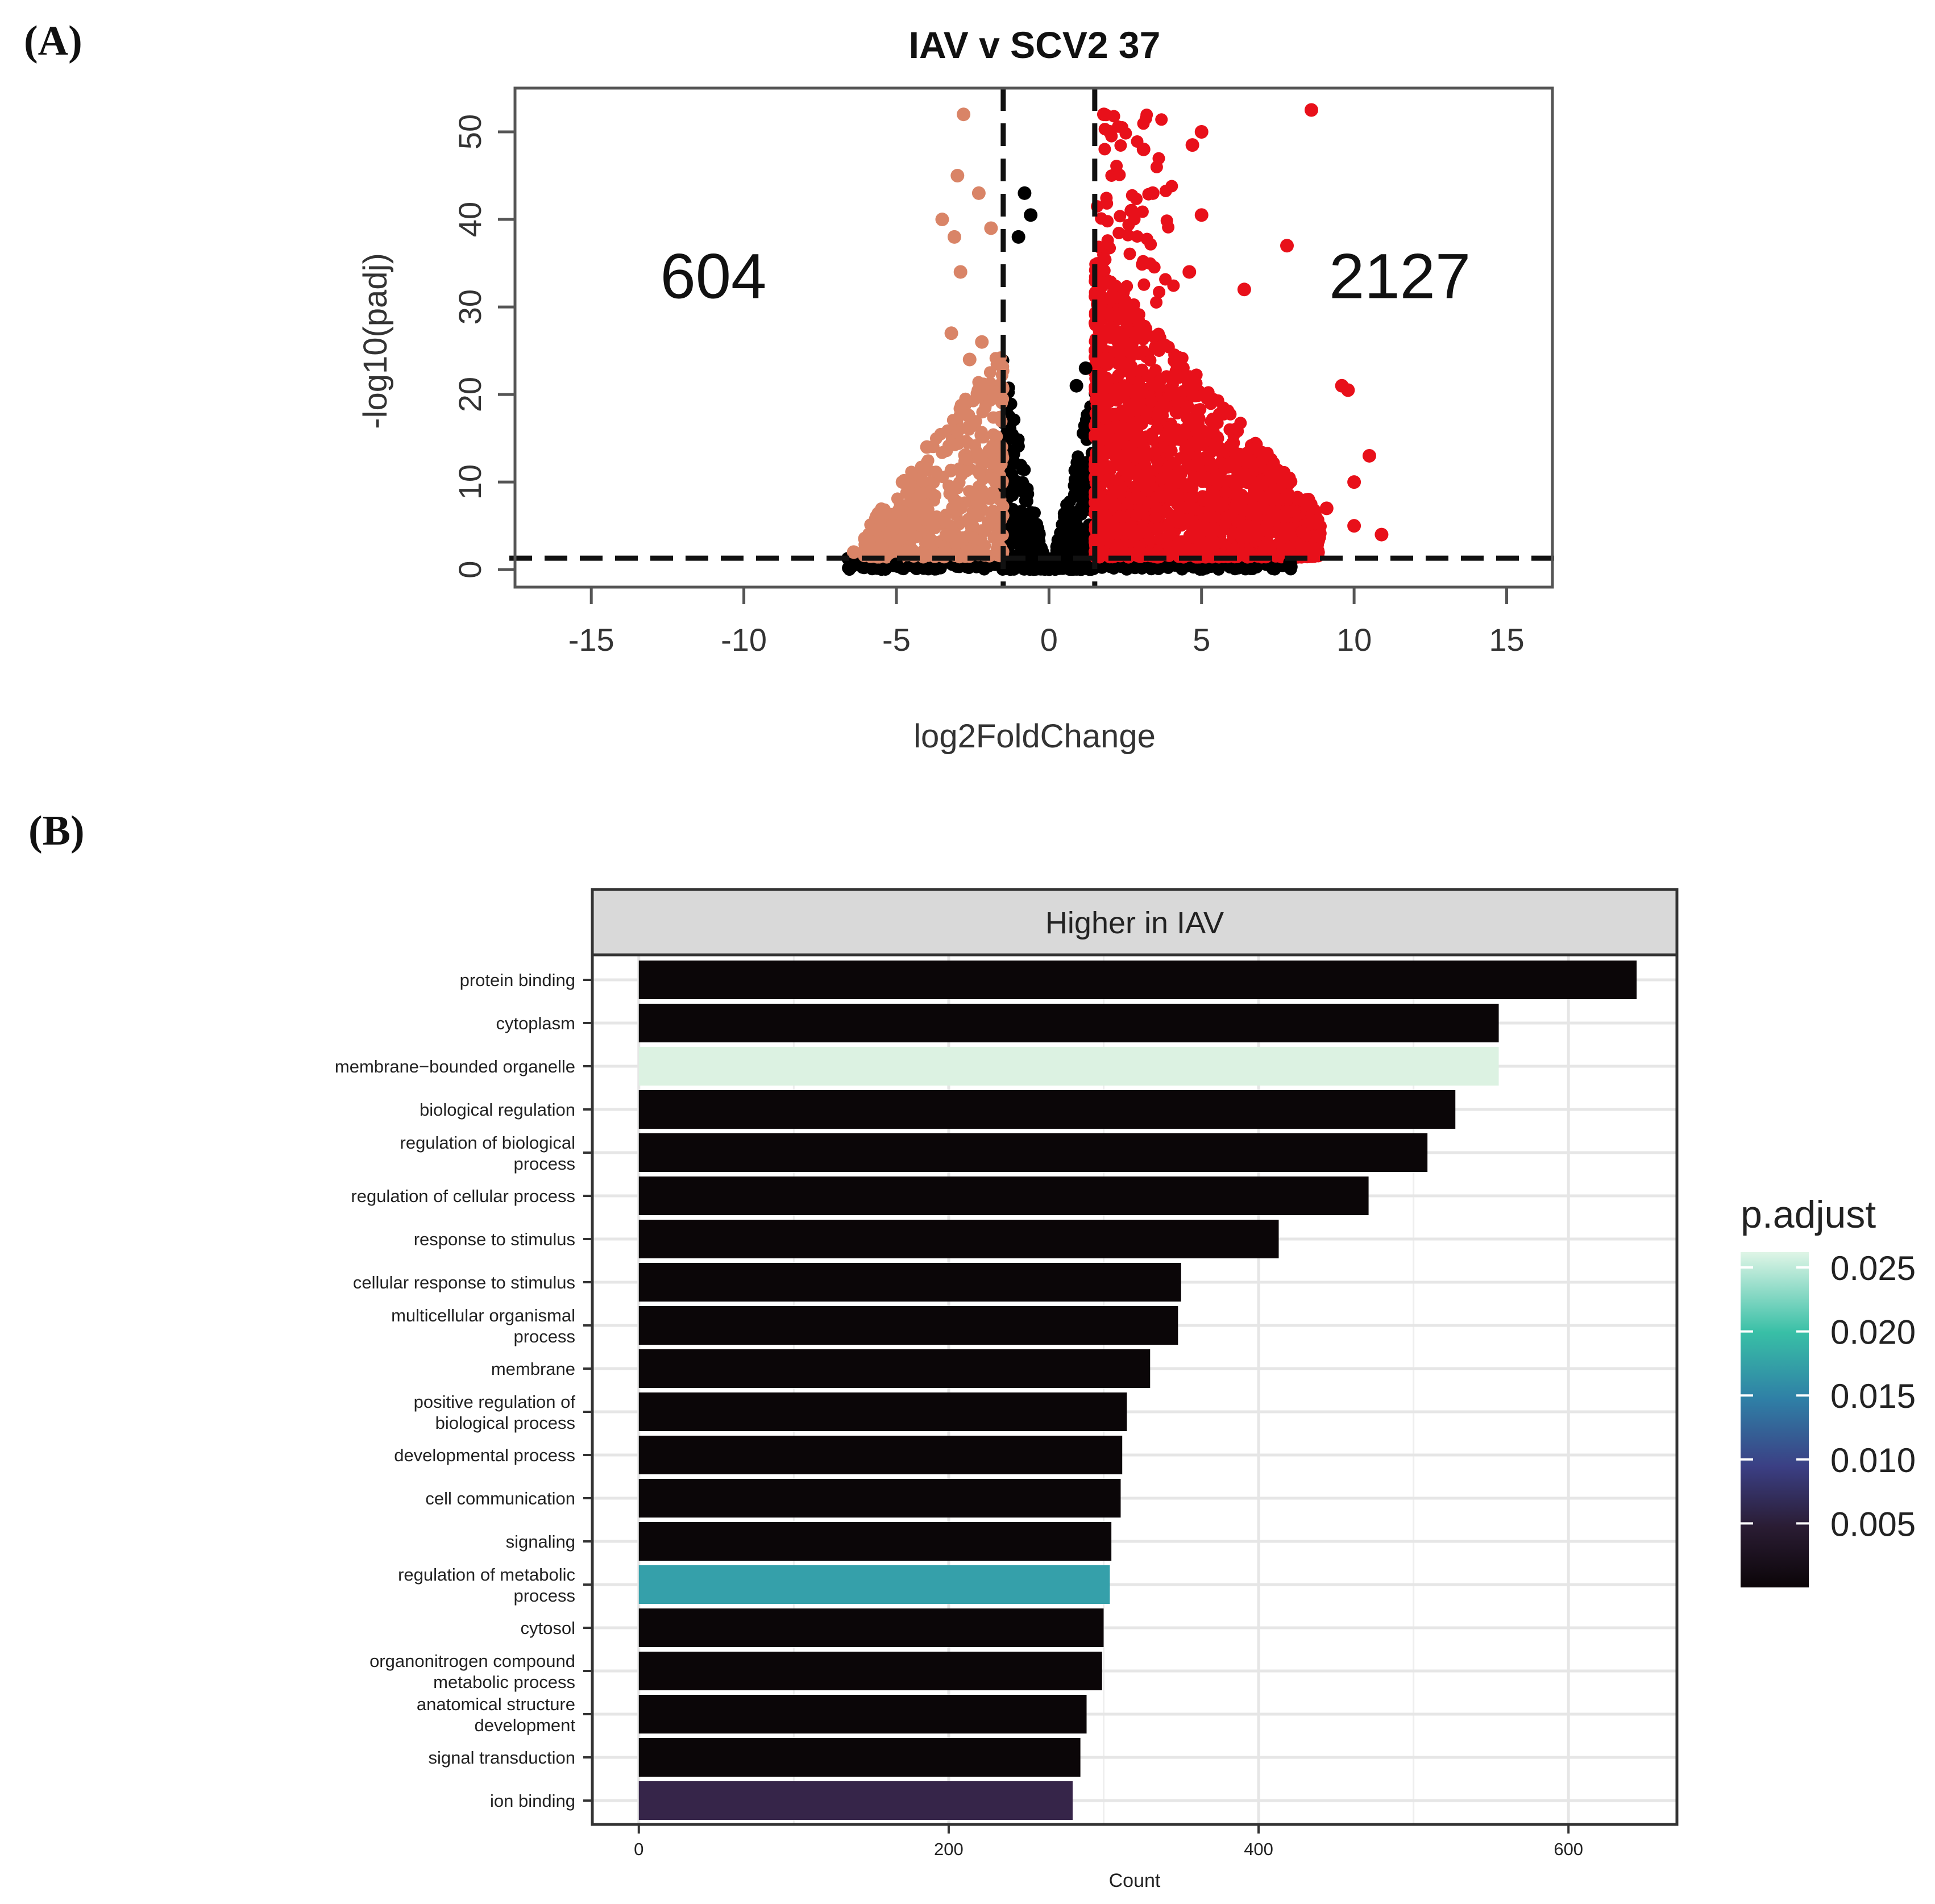  Describe the element at coordinates (496, 1714) in the screenshot. I see `category-label: anatomical structure development` at that location.